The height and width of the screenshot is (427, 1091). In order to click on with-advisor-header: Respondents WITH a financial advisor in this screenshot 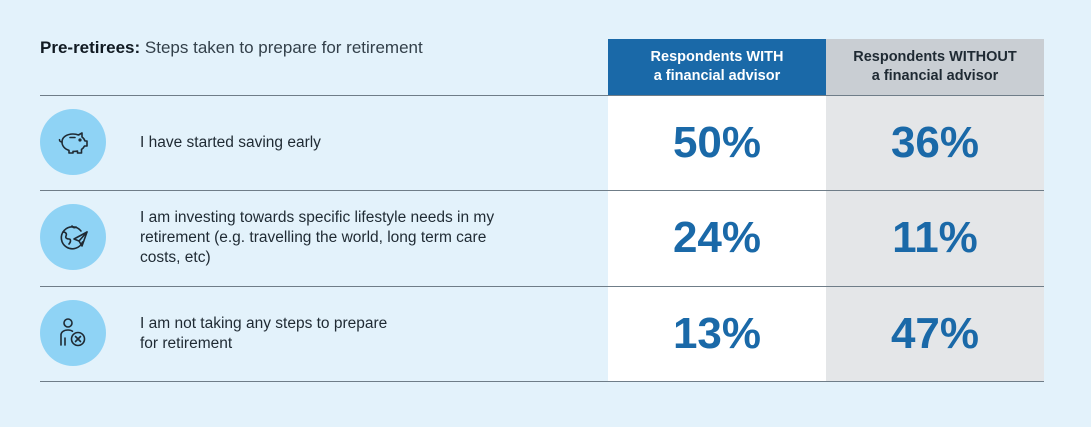, I will do `click(717, 67)`.